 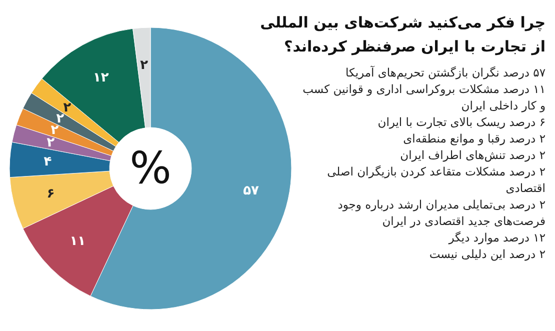 What do you see at coordinates (436, 179) in the screenshot?
I see `text: ۲ درصد مشکلات متقاعد کردن بازیگران اصلی اقتصادی` at bounding box center [436, 179].